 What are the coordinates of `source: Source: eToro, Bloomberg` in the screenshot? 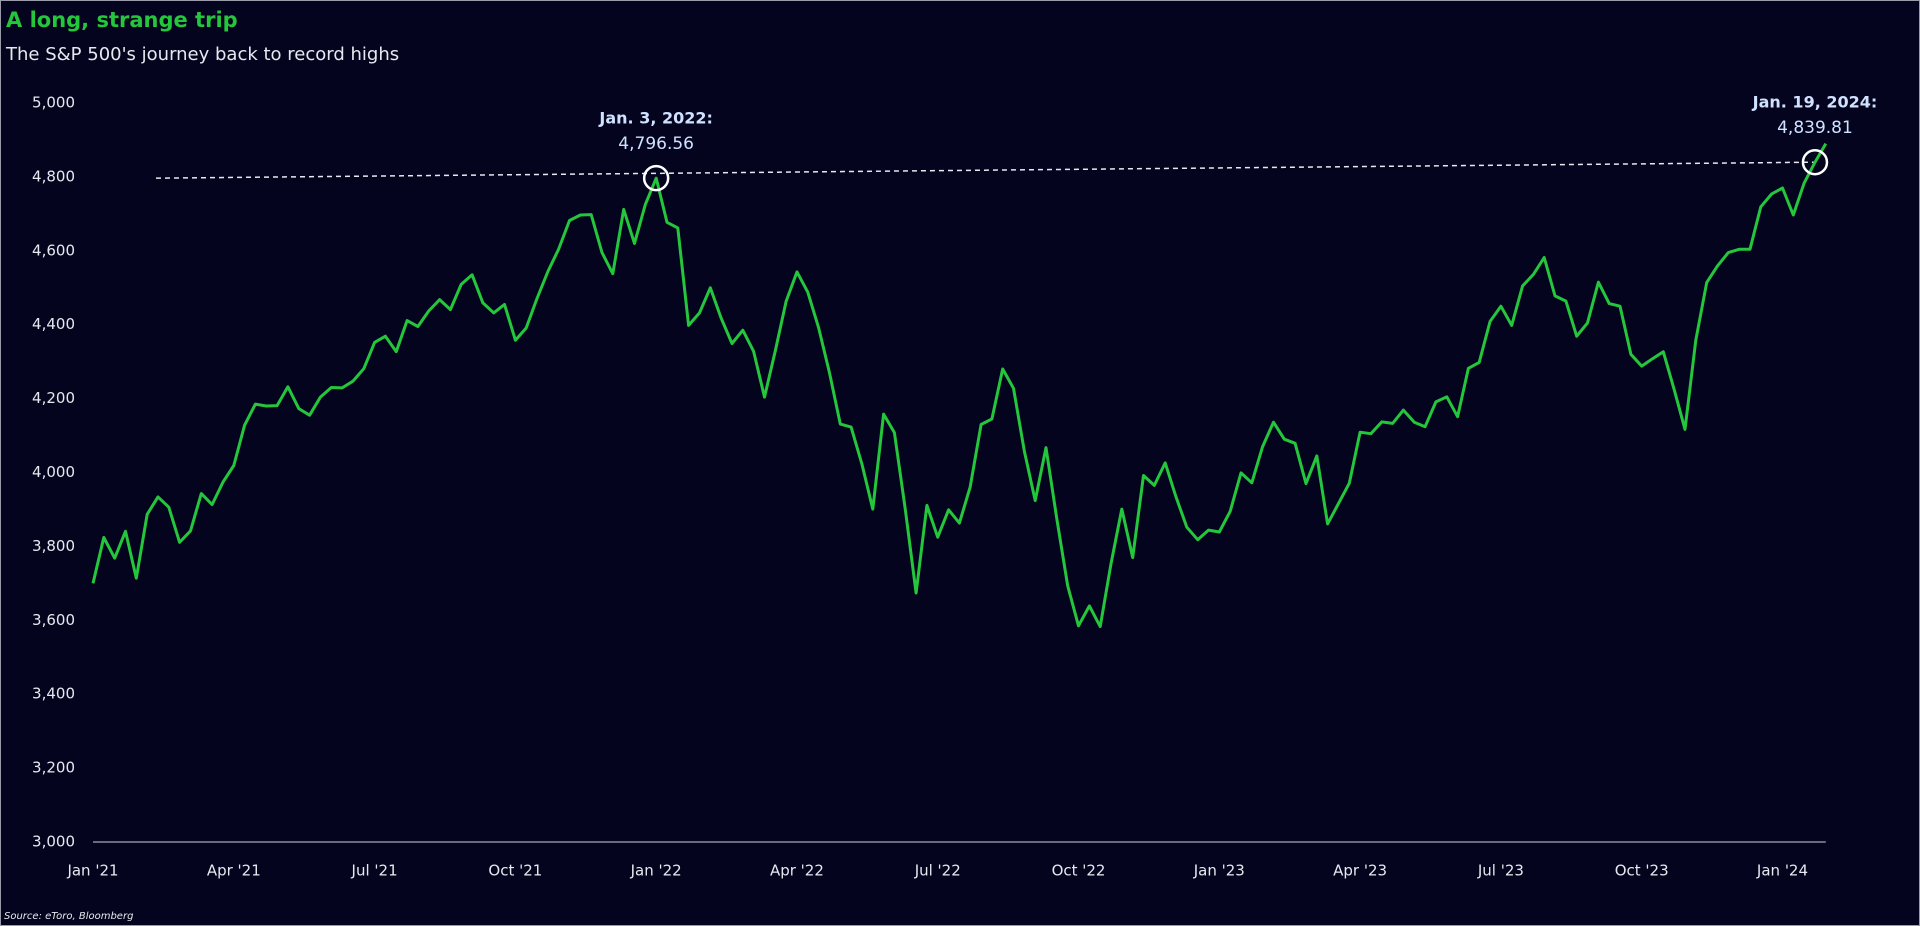 It's located at (68, 916).